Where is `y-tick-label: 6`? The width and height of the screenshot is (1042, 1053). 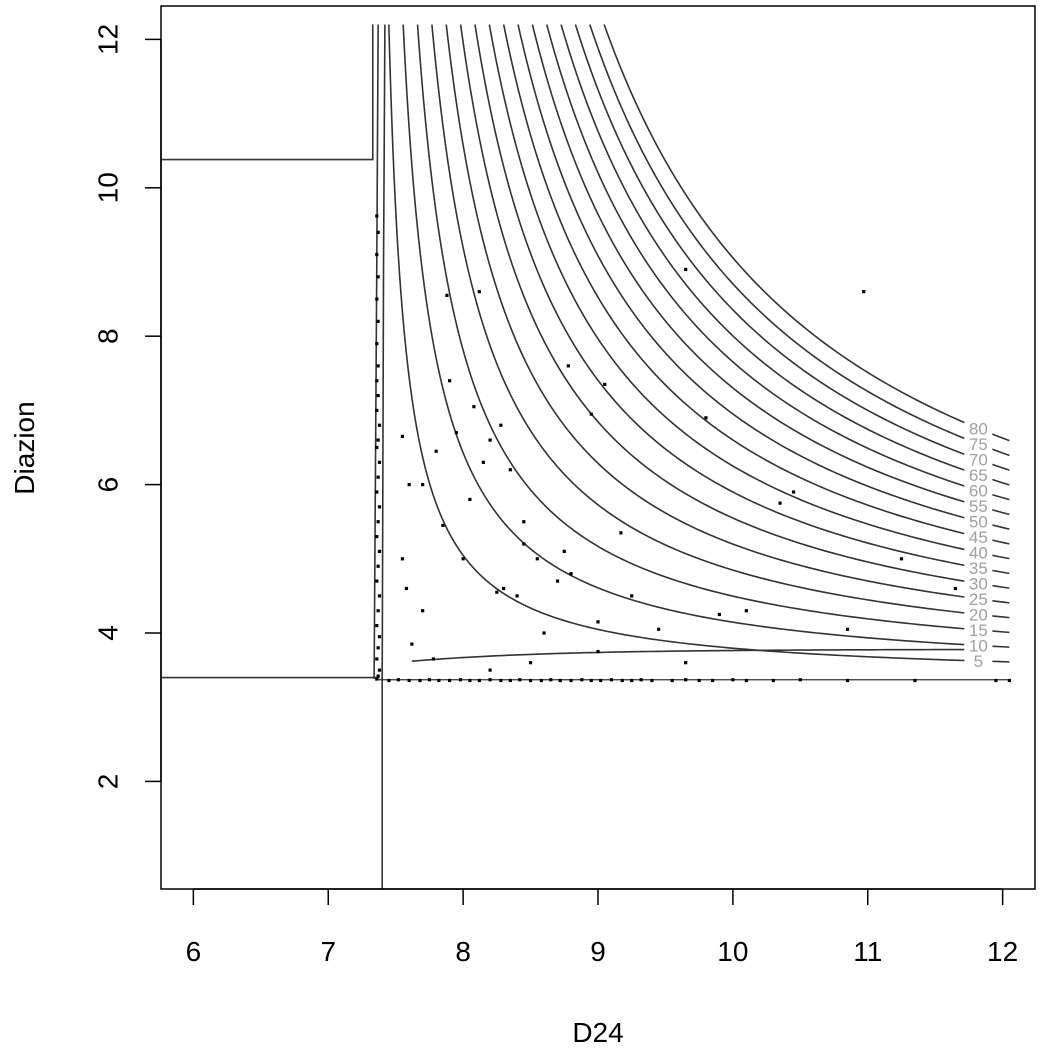 y-tick-label: 6 is located at coordinates (107, 485).